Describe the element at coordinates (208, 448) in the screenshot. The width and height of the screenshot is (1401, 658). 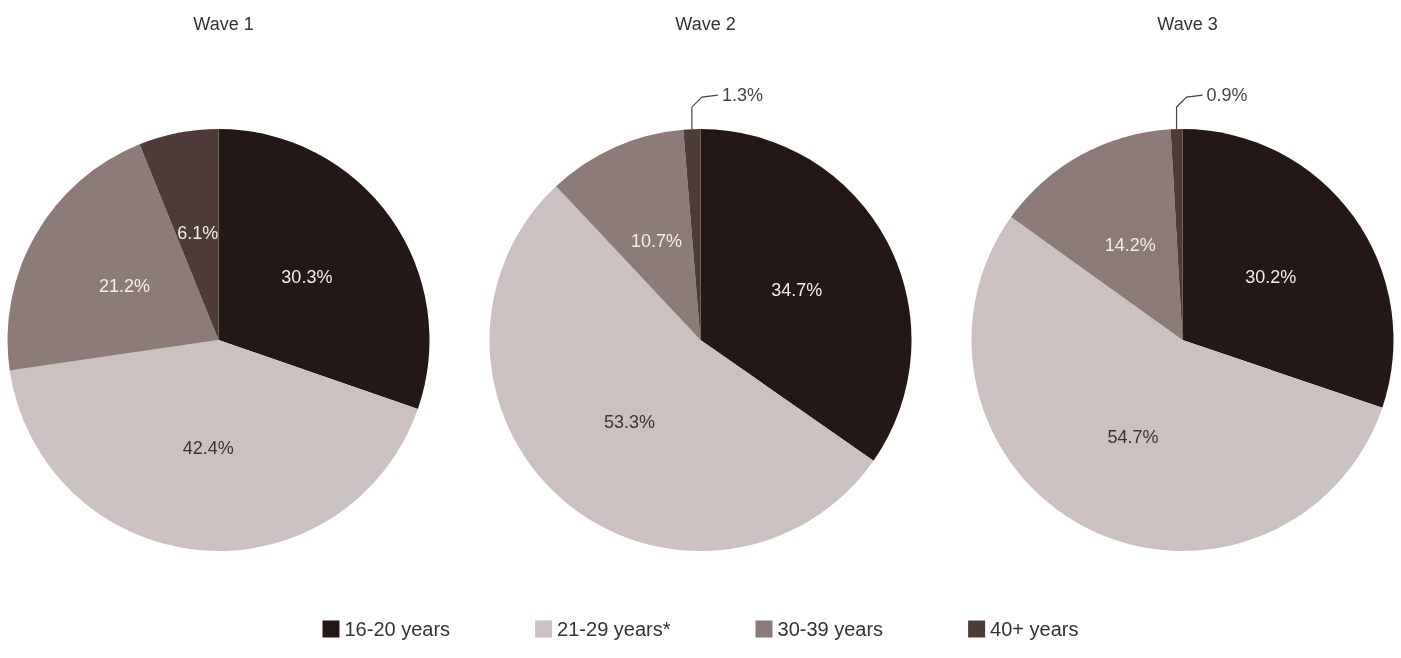
I see `data-label: 42.4%` at that location.